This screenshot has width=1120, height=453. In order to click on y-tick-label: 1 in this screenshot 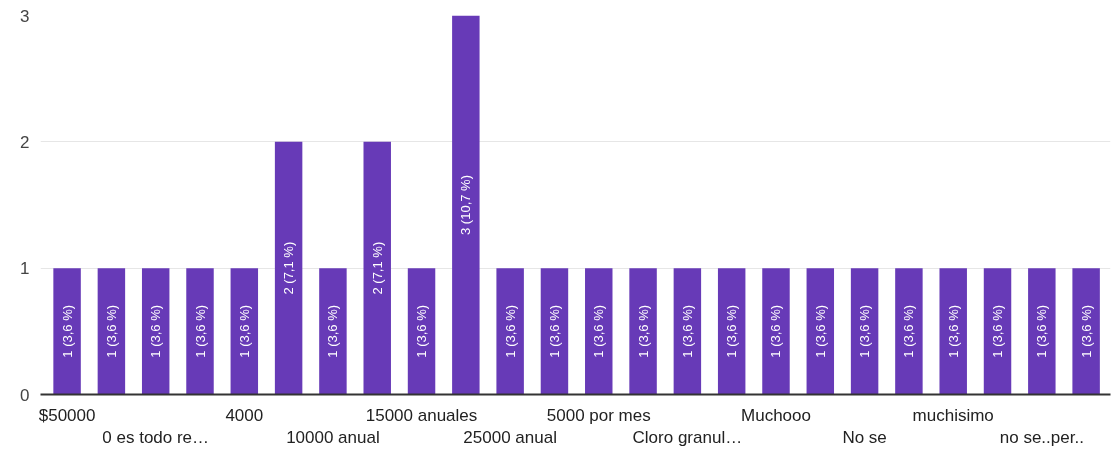, I will do `click(25, 269)`.